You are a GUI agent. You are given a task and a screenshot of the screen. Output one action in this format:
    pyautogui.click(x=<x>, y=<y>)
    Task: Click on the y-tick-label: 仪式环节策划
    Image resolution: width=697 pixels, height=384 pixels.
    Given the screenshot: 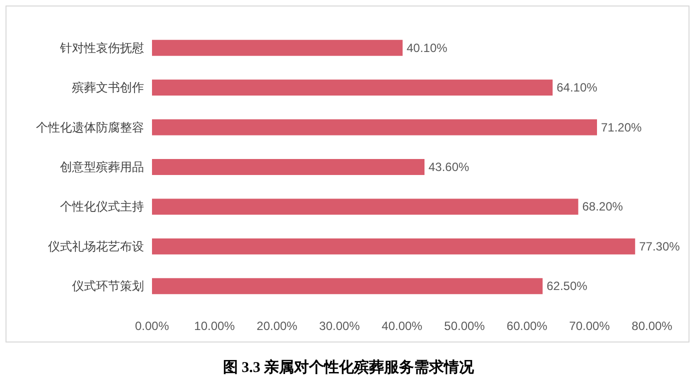 What is the action you would take?
    pyautogui.click(x=108, y=286)
    